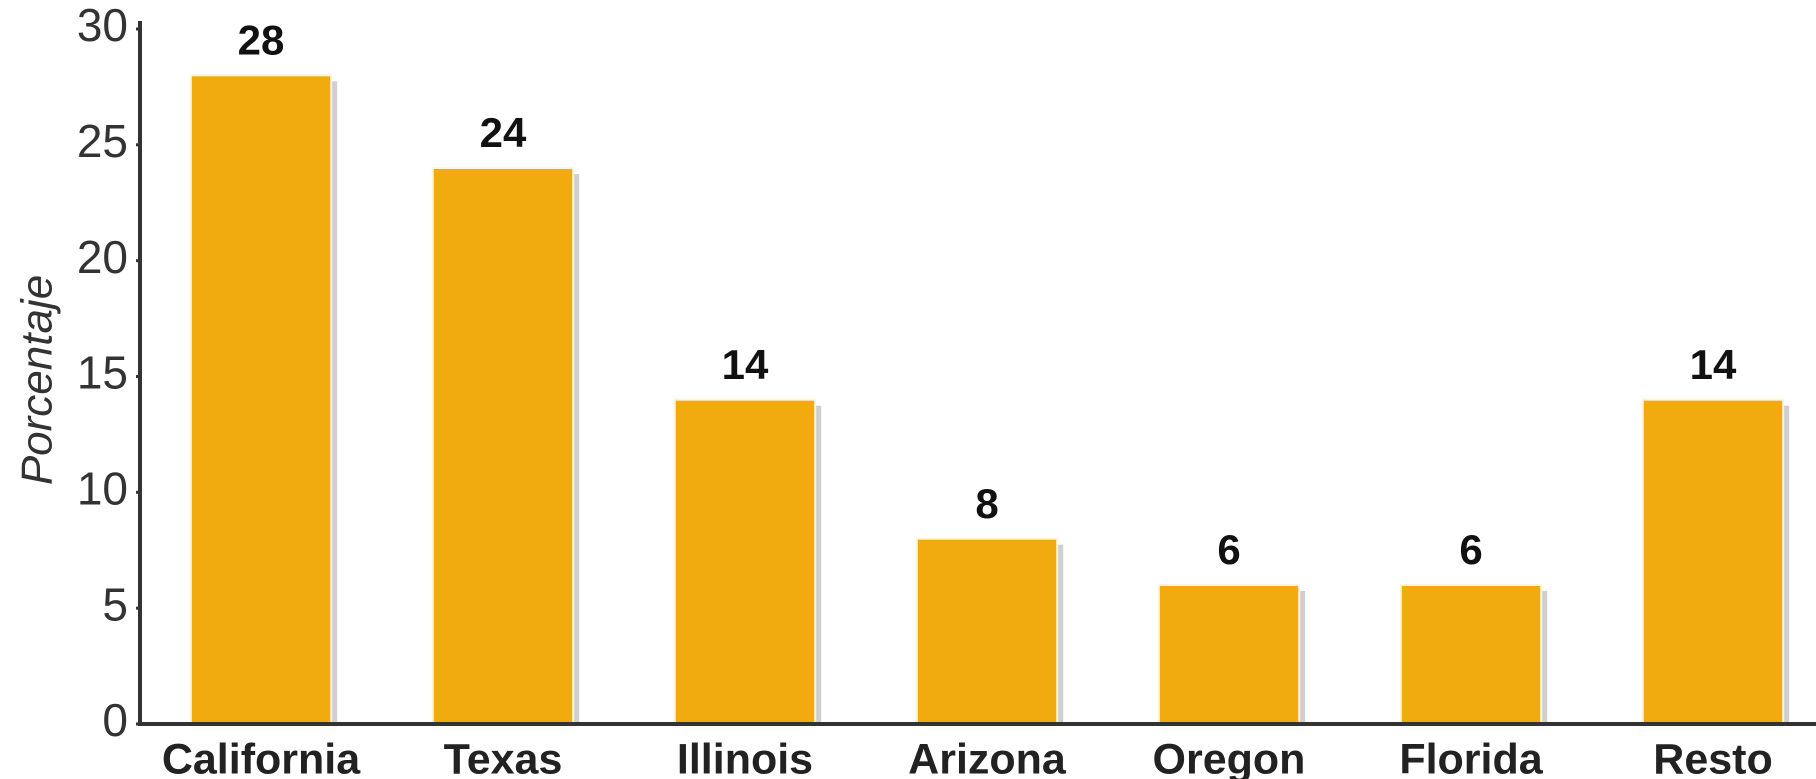 The image size is (1816, 779). I want to click on y-tick-label: 25, so click(102, 141).